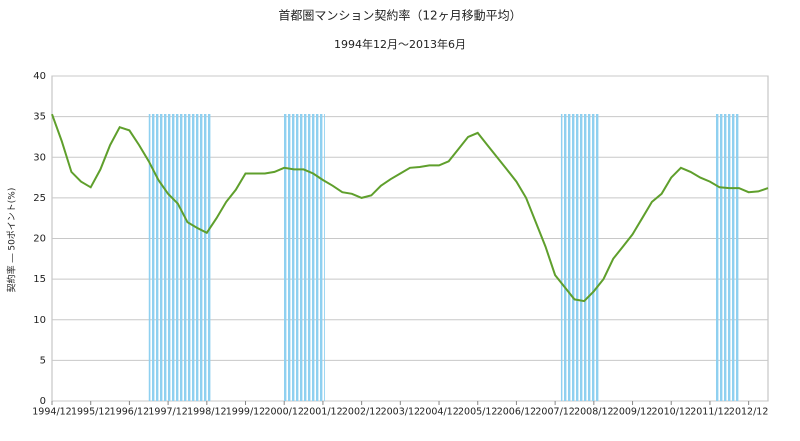 This screenshot has width=800, height=441. I want to click on x-tick-label: 1996/12, so click(129, 412).